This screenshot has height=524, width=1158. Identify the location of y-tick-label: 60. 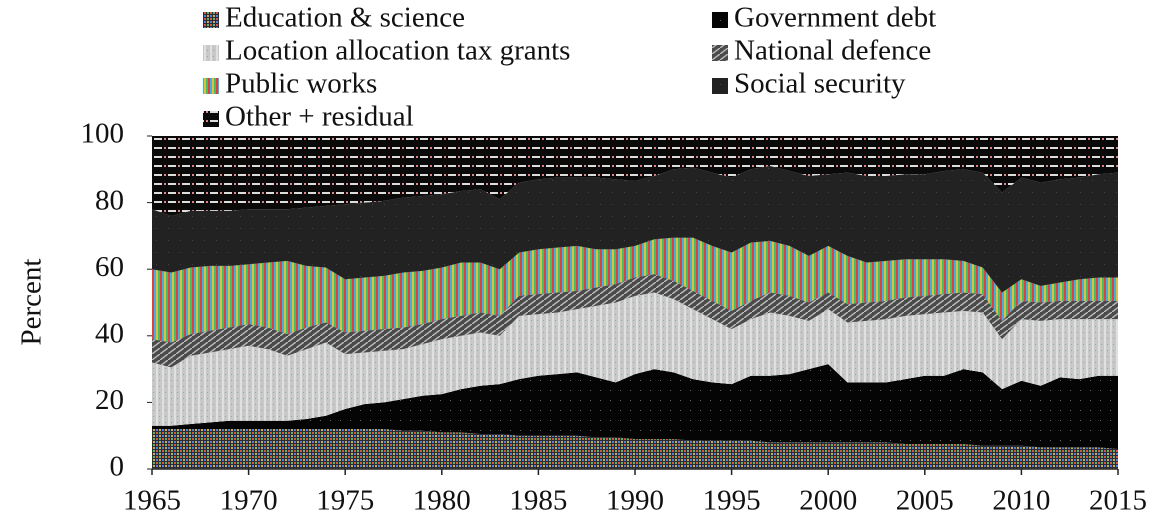
(109, 267).